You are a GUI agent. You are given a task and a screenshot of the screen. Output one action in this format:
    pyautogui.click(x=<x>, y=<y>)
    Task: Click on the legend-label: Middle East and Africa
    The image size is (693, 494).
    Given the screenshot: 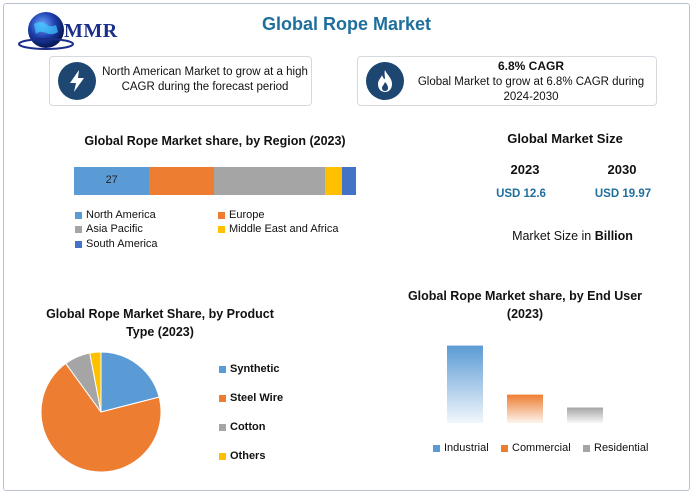 What is the action you would take?
    pyautogui.click(x=284, y=229)
    